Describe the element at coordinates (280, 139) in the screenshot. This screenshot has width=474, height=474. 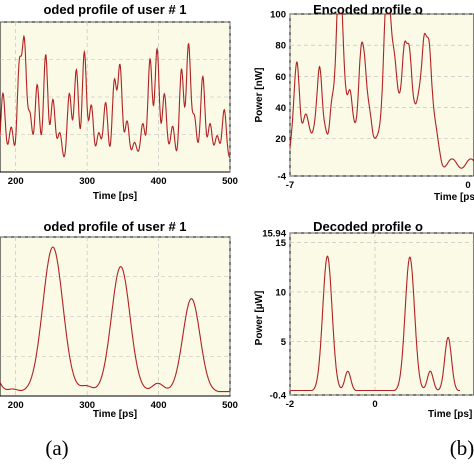
I see `y-tick-label: 20` at that location.